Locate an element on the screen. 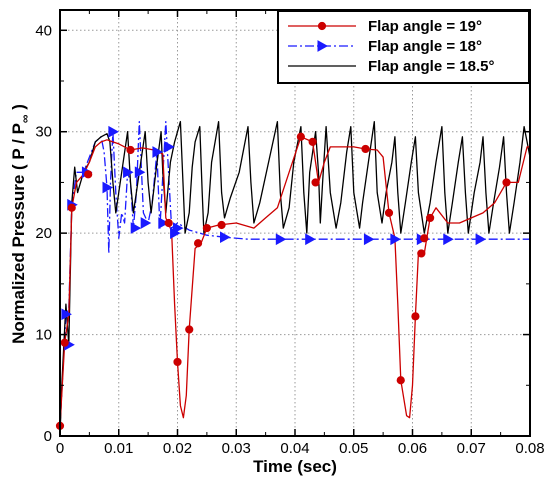  y-axis-title-subscript: ∞ is located at coordinates (25, 119).